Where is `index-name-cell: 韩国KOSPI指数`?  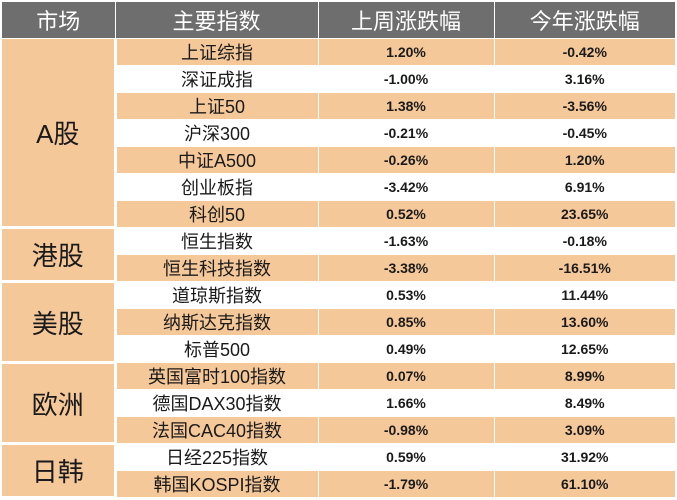 index-name-cell: 韩国KOSPI指数 is located at coordinates (217, 484).